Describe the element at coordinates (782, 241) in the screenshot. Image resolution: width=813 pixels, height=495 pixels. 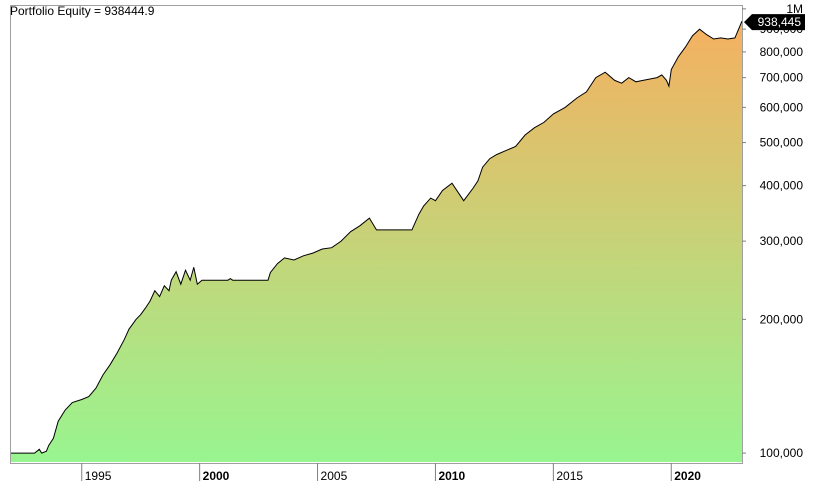
I see `y-tick-label: 300,000` at that location.